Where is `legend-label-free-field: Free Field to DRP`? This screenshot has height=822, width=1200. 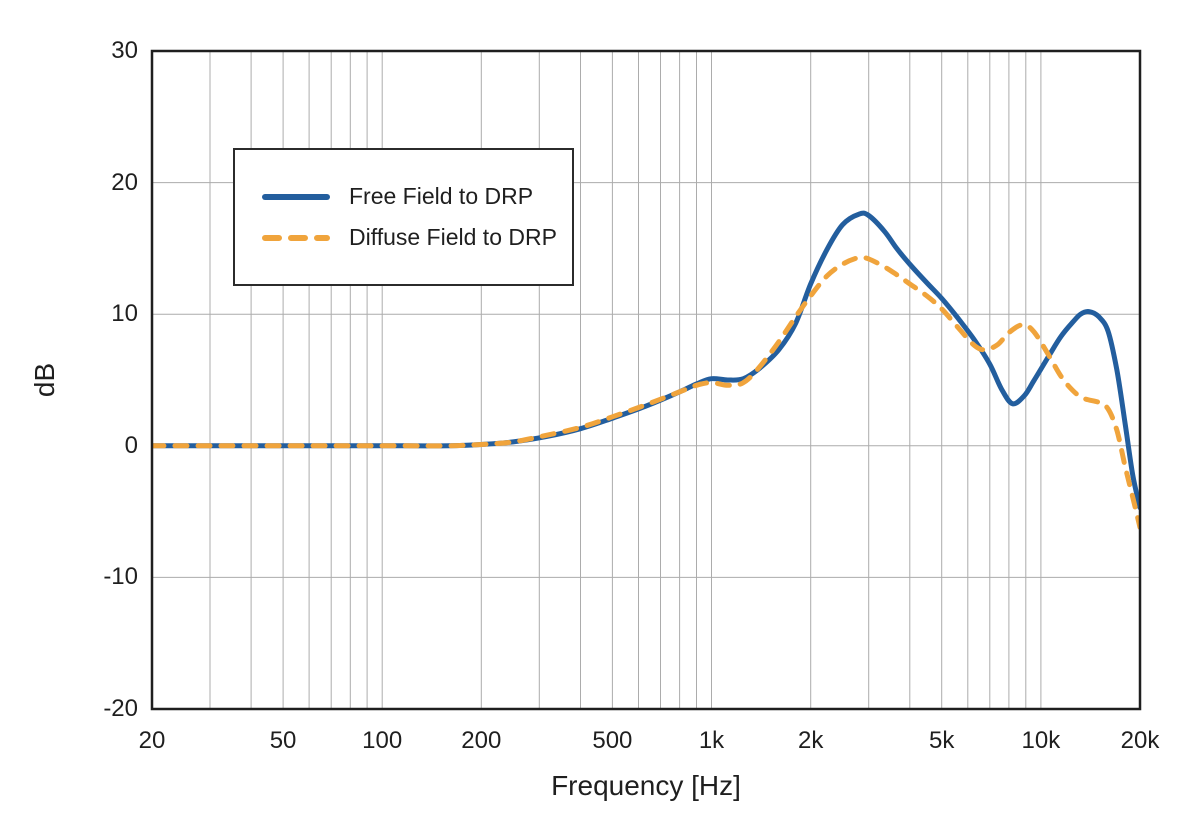 legend-label-free-field: Free Field to DRP is located at coordinates (441, 196).